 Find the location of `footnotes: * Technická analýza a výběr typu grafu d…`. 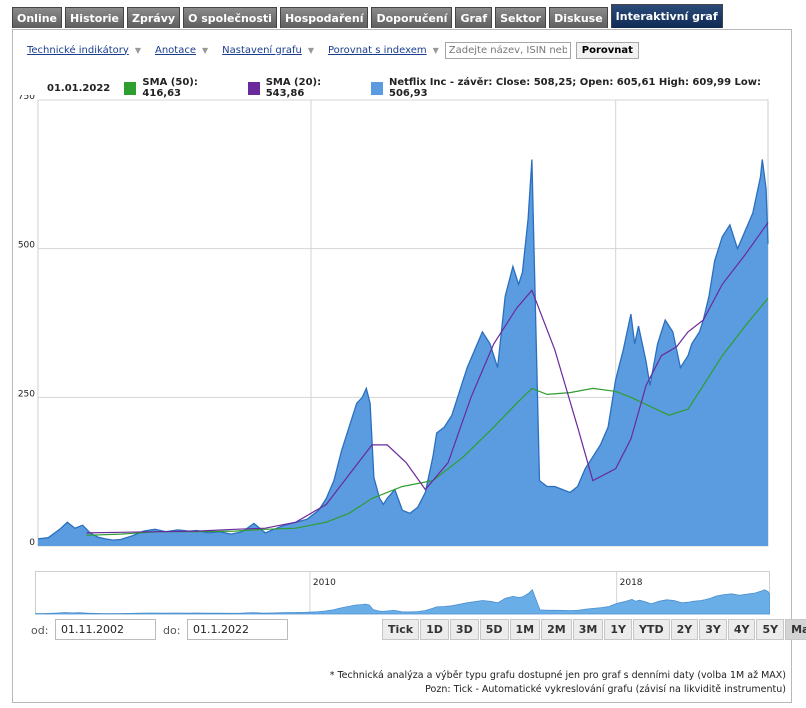

footnotes: * Technická analýza a výběr typu grafu d… is located at coordinates (558, 683).